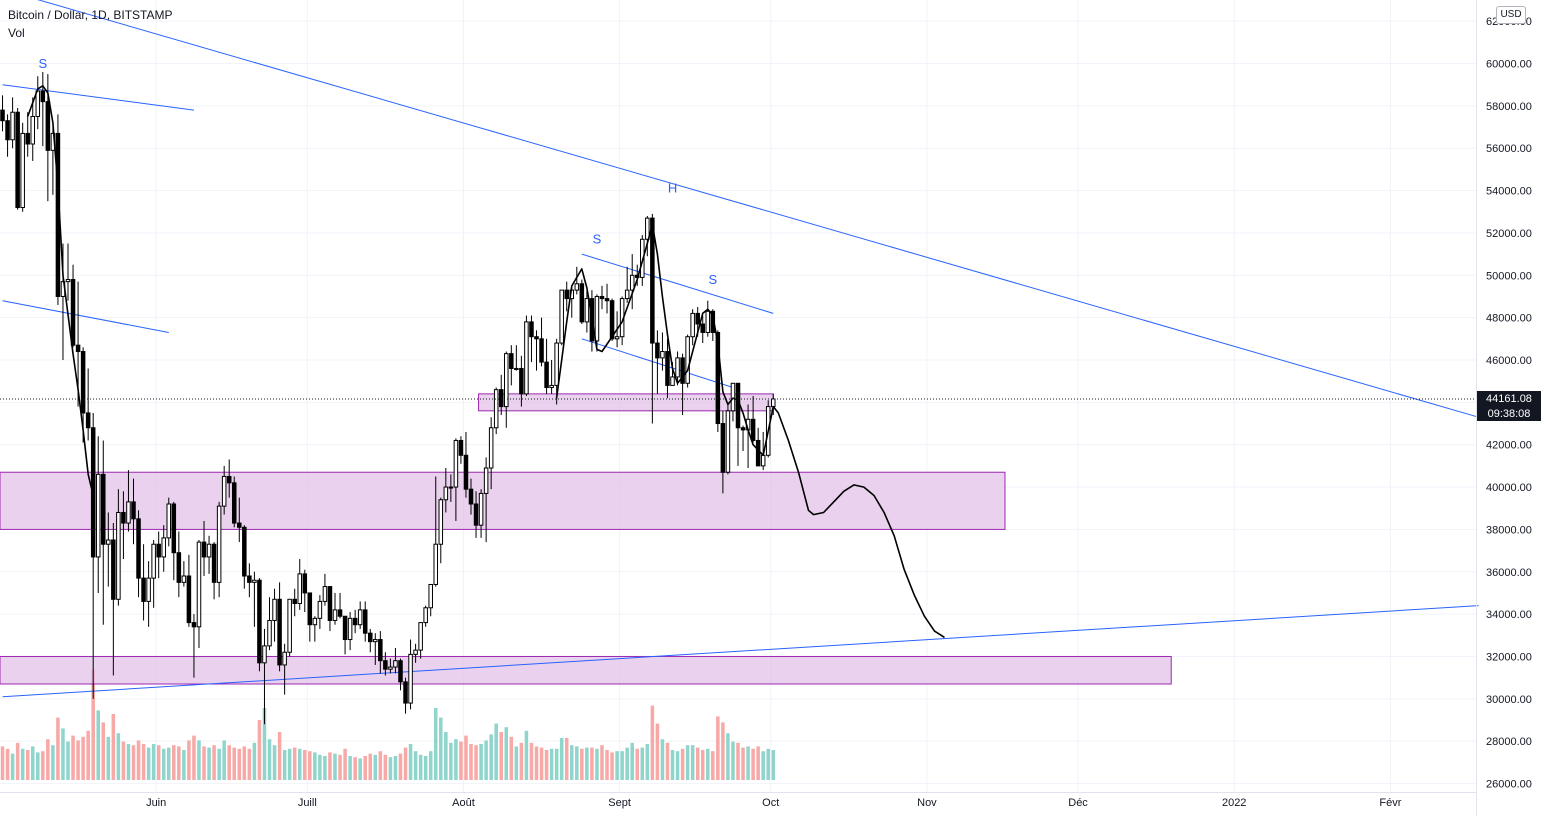  I want to click on pattern-label: S, so click(712, 279).